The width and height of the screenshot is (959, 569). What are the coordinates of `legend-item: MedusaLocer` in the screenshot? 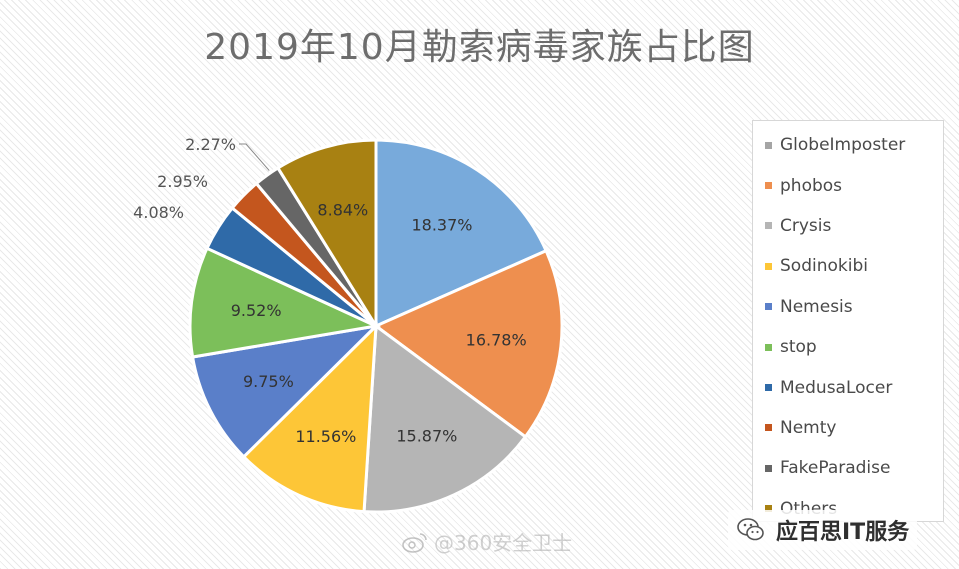 It's located at (854, 387).